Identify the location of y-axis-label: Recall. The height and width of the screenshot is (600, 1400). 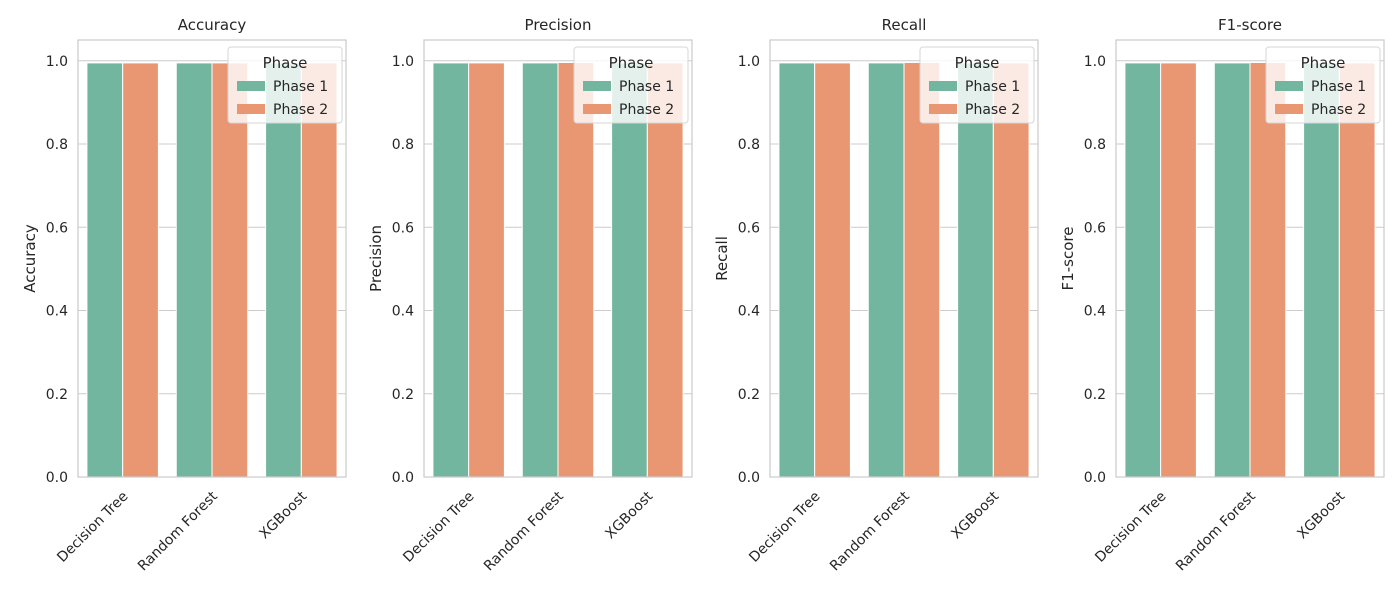
(722, 258).